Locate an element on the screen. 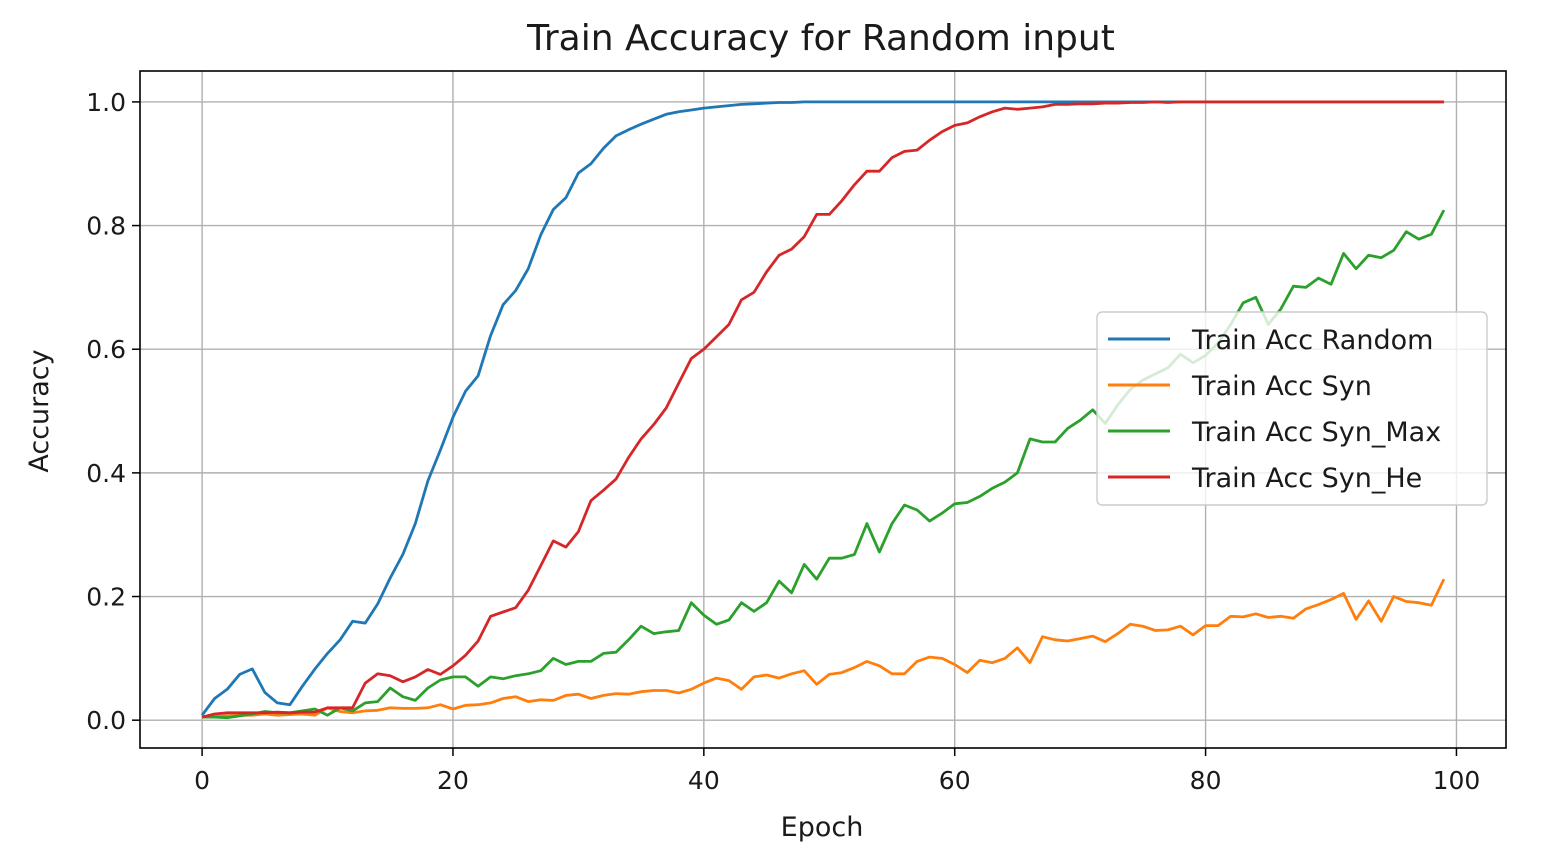  x-tick-label: 60 is located at coordinates (955, 780).